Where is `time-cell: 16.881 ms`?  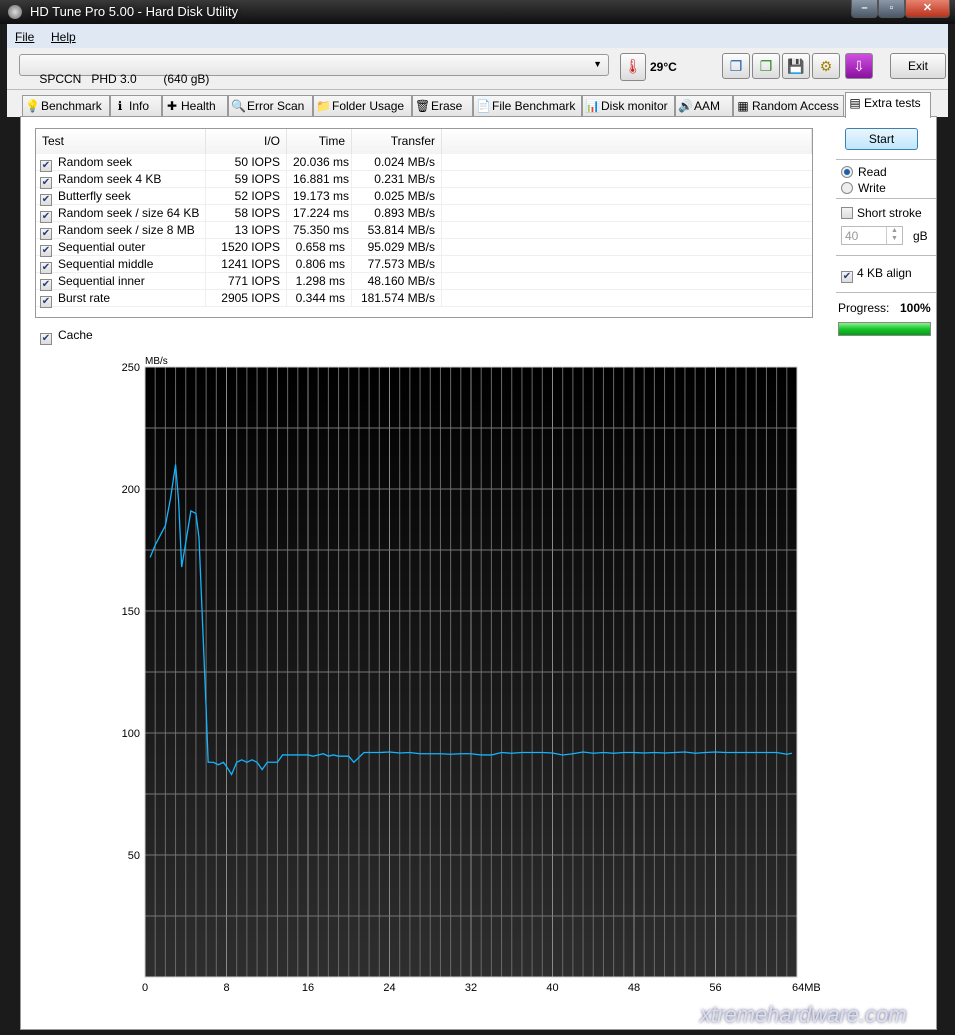
time-cell: 16.881 ms is located at coordinates (319, 179).